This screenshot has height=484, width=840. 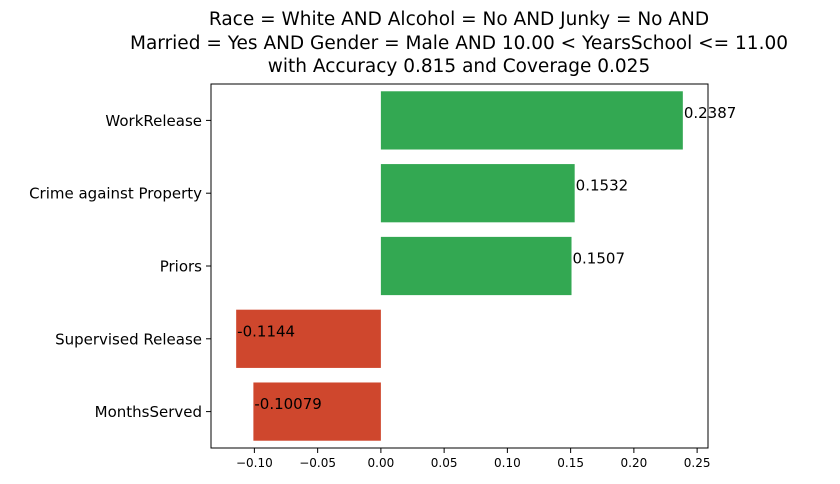 I want to click on x-tick-label: 0.25, so click(x=697, y=463).